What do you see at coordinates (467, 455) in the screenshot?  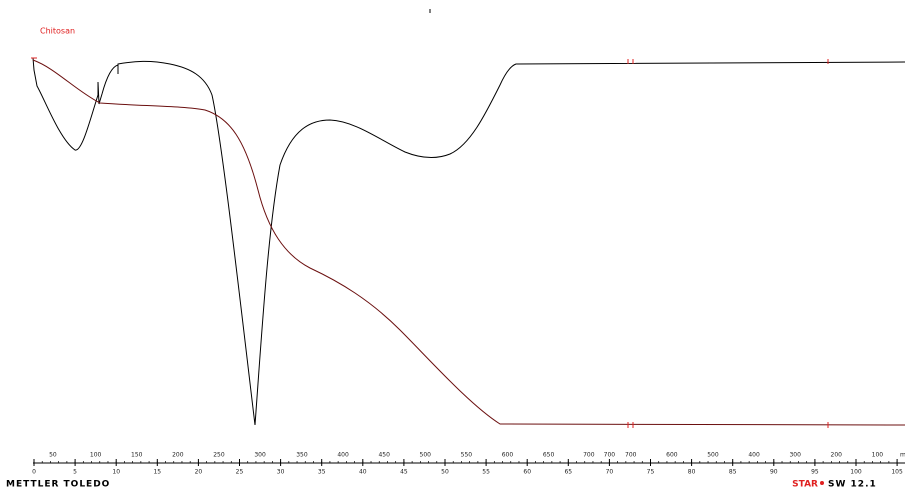 I see `temperature-label: 550` at bounding box center [467, 455].